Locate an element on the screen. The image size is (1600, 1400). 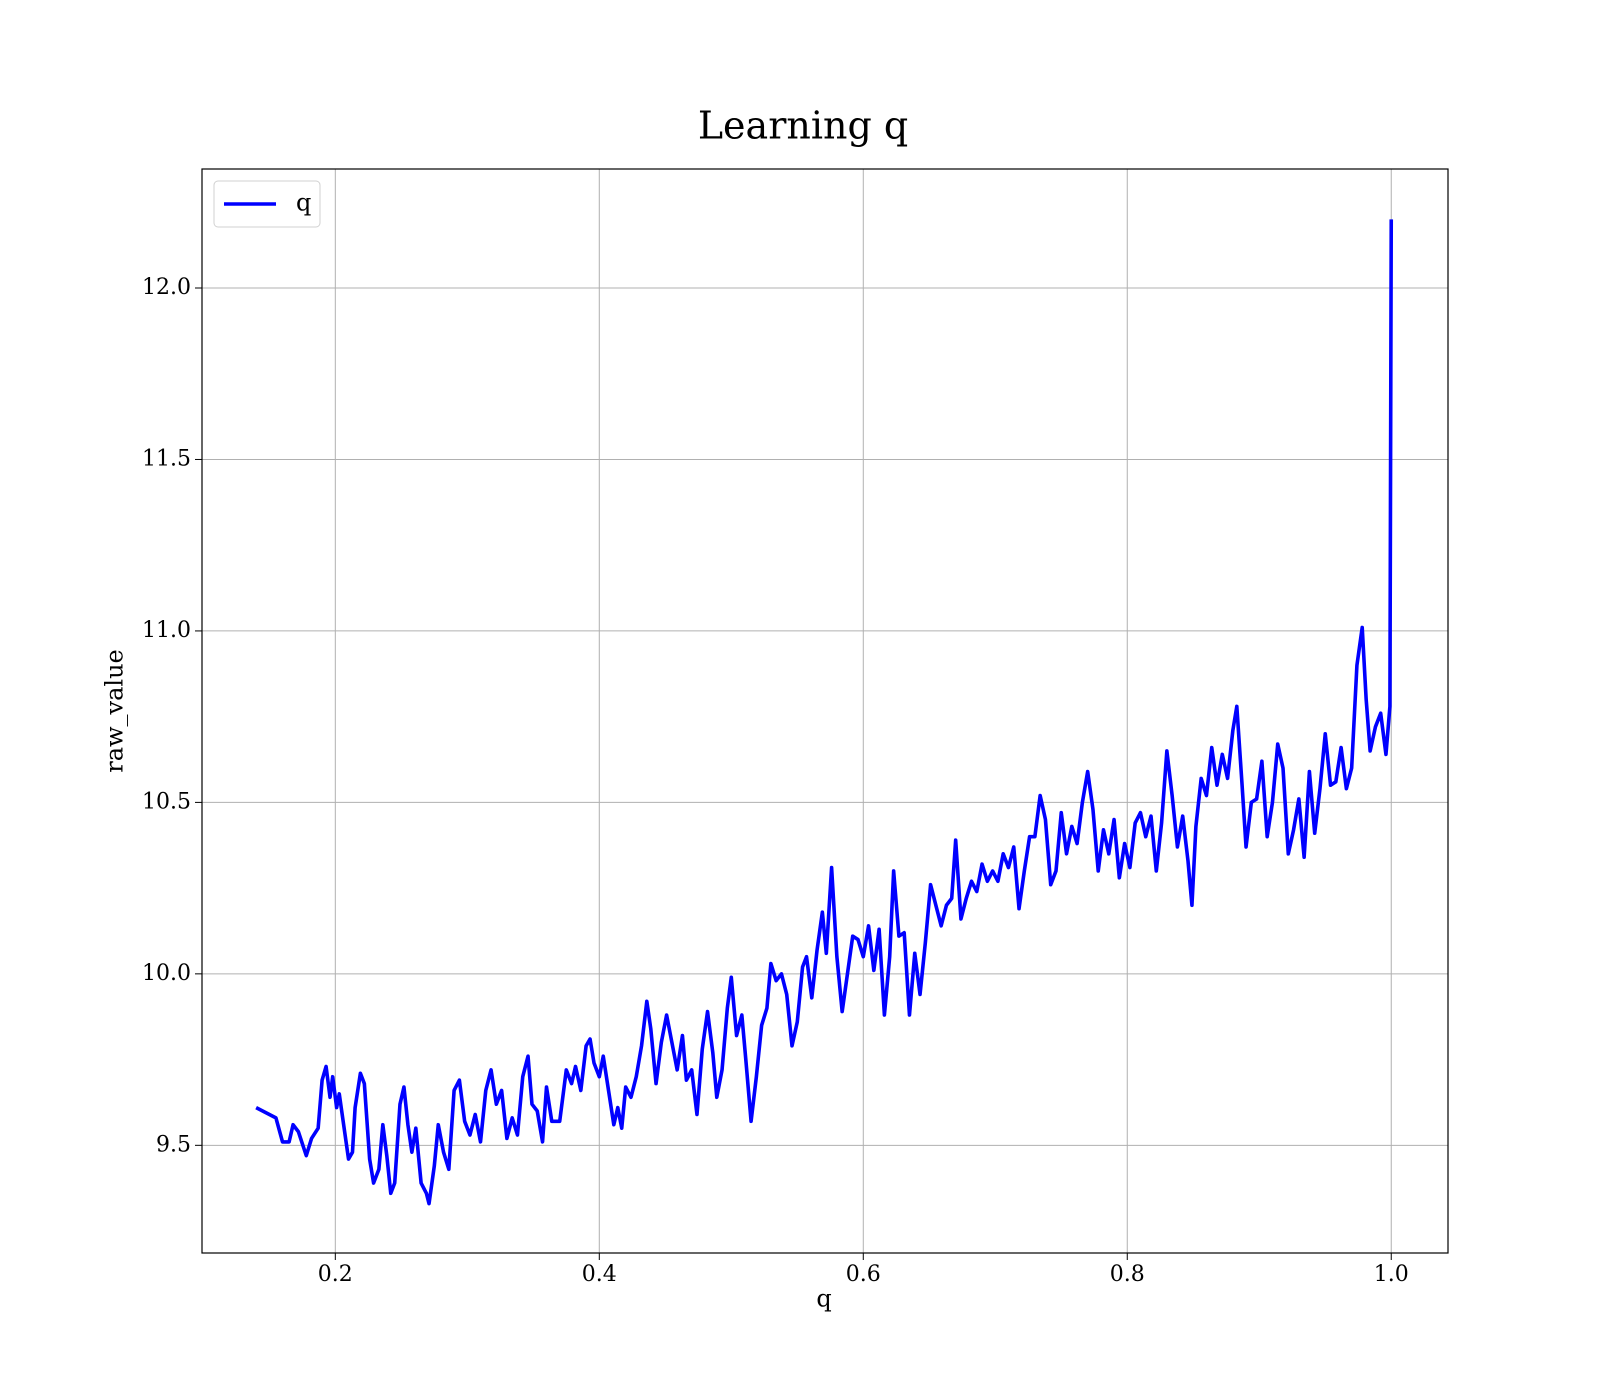
x-axis-label: q is located at coordinates (823, 1299).